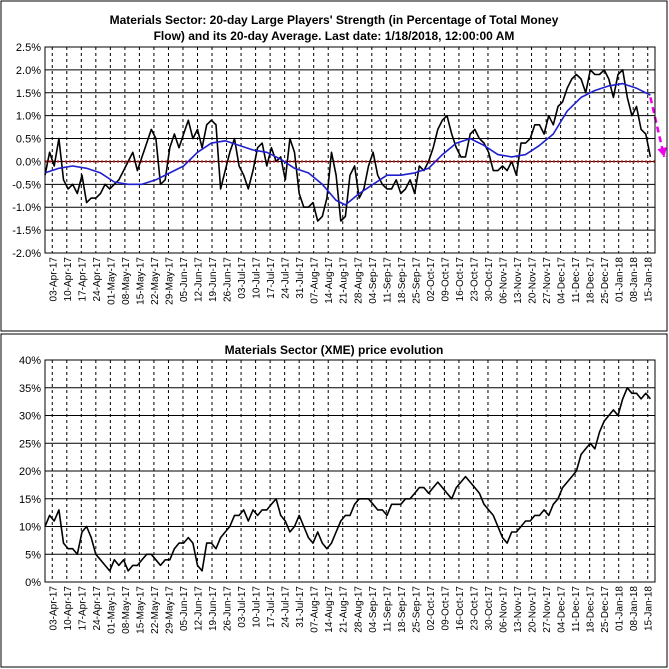 The height and width of the screenshot is (669, 669). Describe the element at coordinates (562, 609) in the screenshot. I see `x-tick-label: 04-Dec-17` at that location.